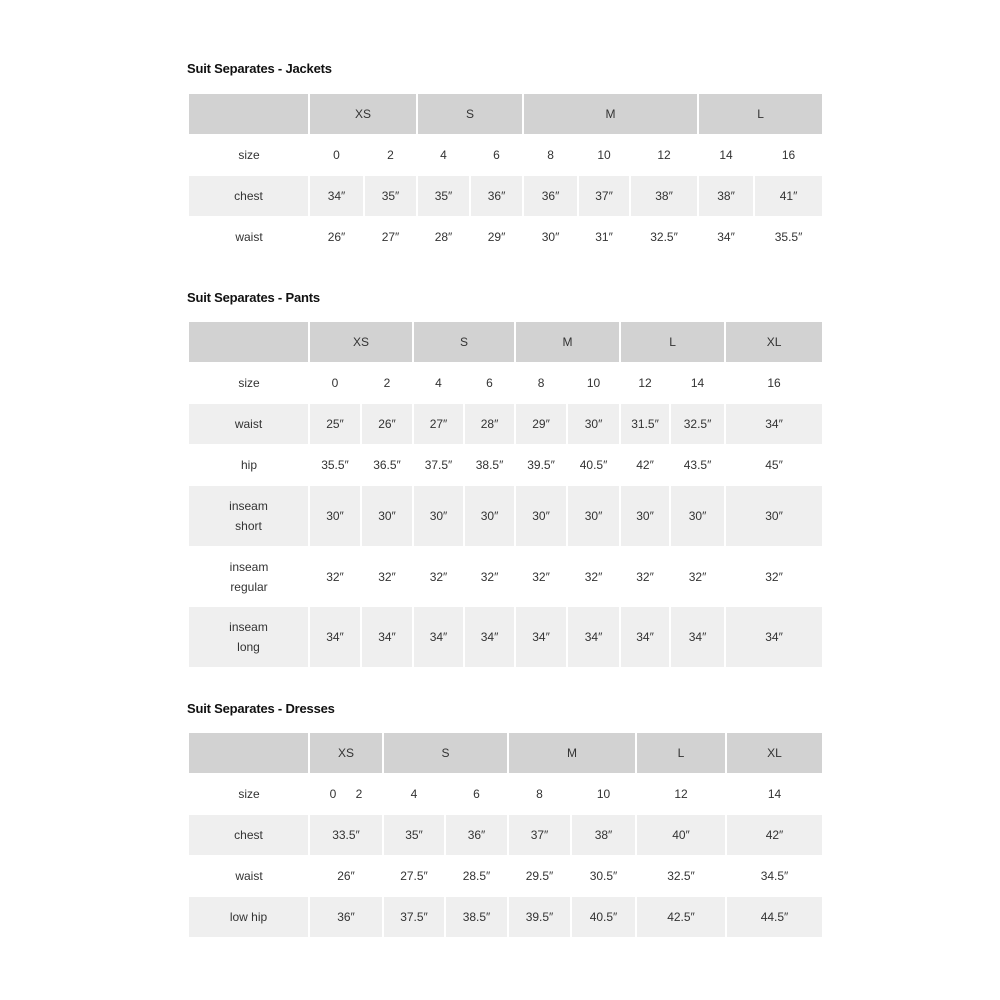  What do you see at coordinates (444, 237) in the screenshot?
I see `table-cell: 28″` at bounding box center [444, 237].